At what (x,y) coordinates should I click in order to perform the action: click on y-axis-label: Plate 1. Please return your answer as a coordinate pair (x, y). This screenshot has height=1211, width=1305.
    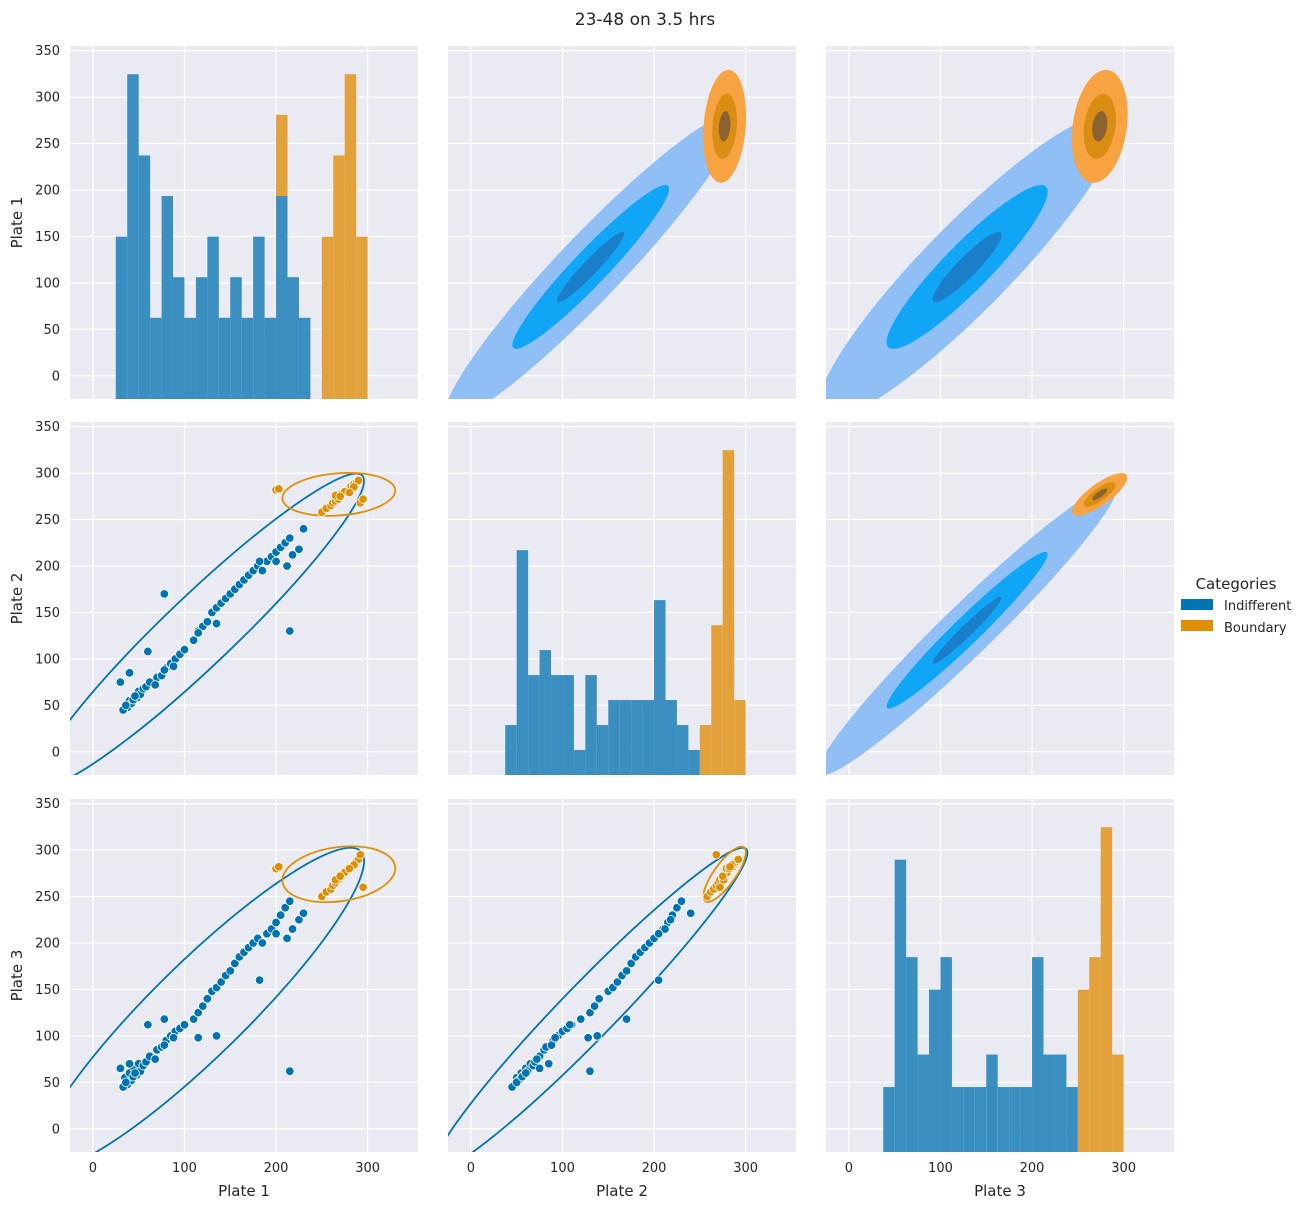
    Looking at the image, I should click on (17, 223).